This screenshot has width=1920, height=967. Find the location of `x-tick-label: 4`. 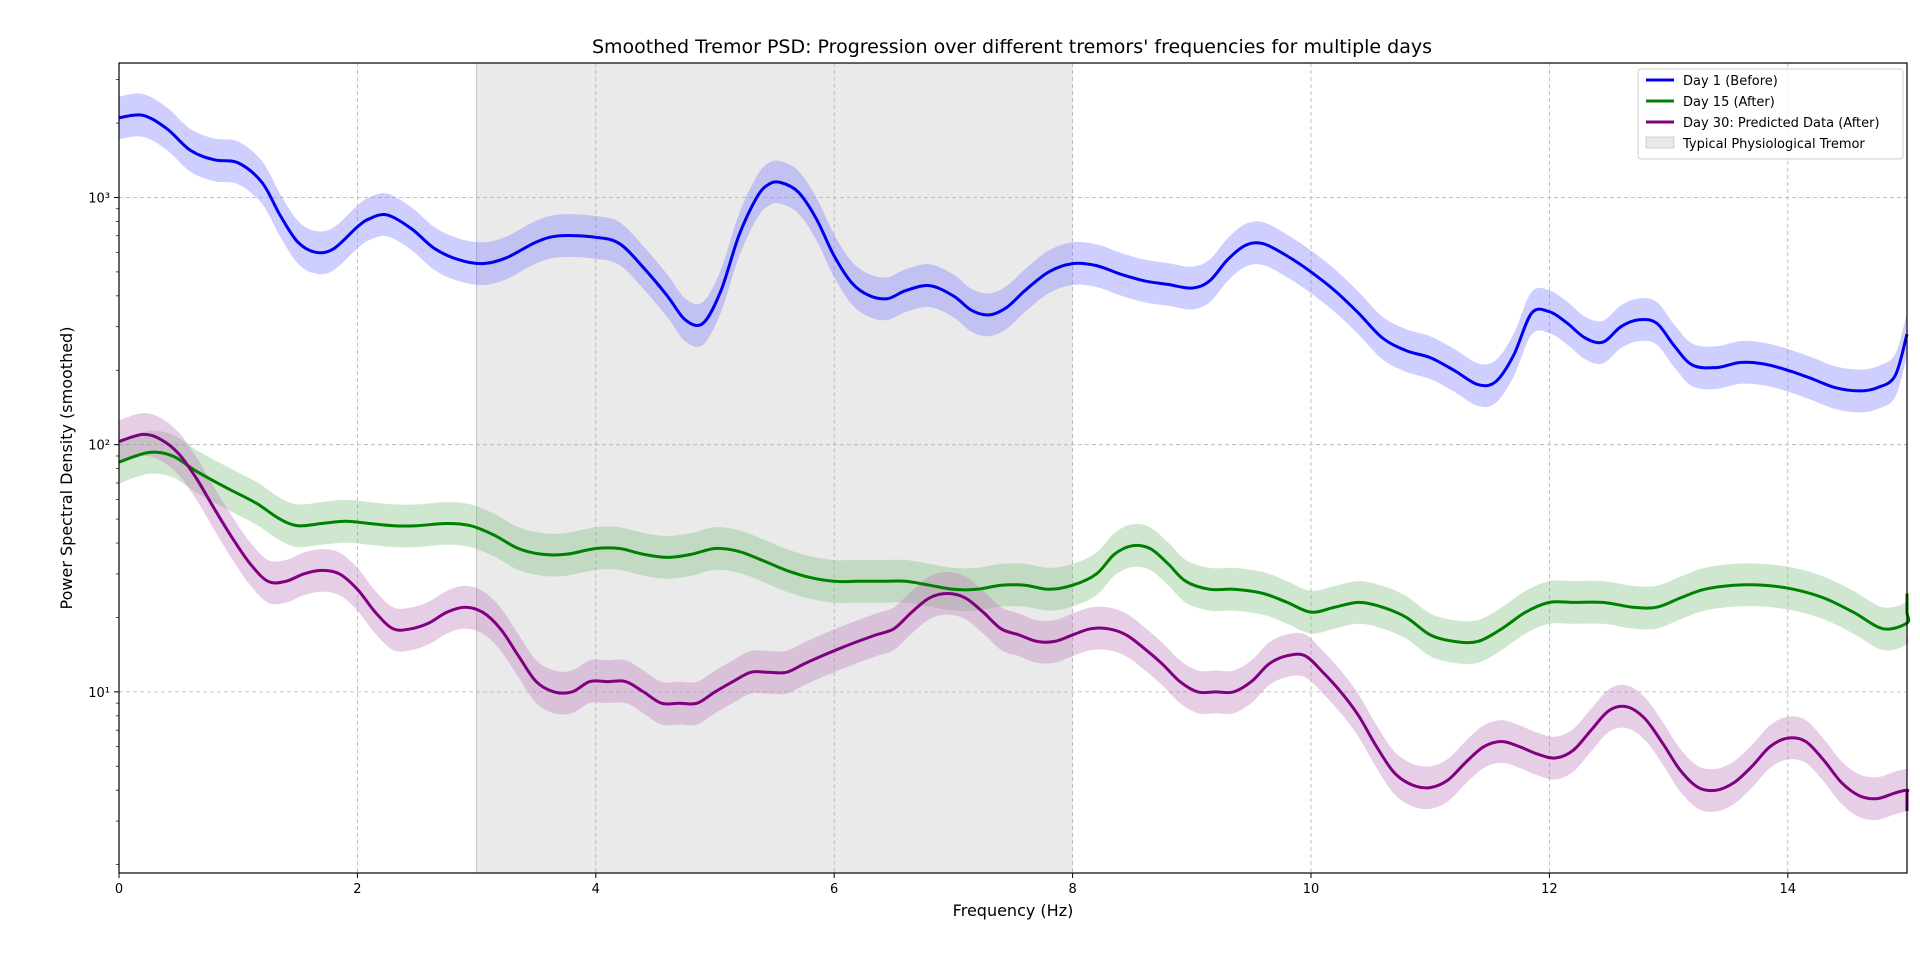

x-tick-label: 4 is located at coordinates (596, 889).